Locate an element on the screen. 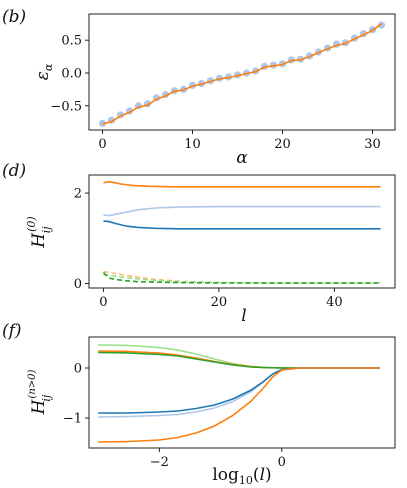 The width and height of the screenshot is (407, 488). svg-text:H(0)ij: H(0) ij is located at coordinates (39, 232).